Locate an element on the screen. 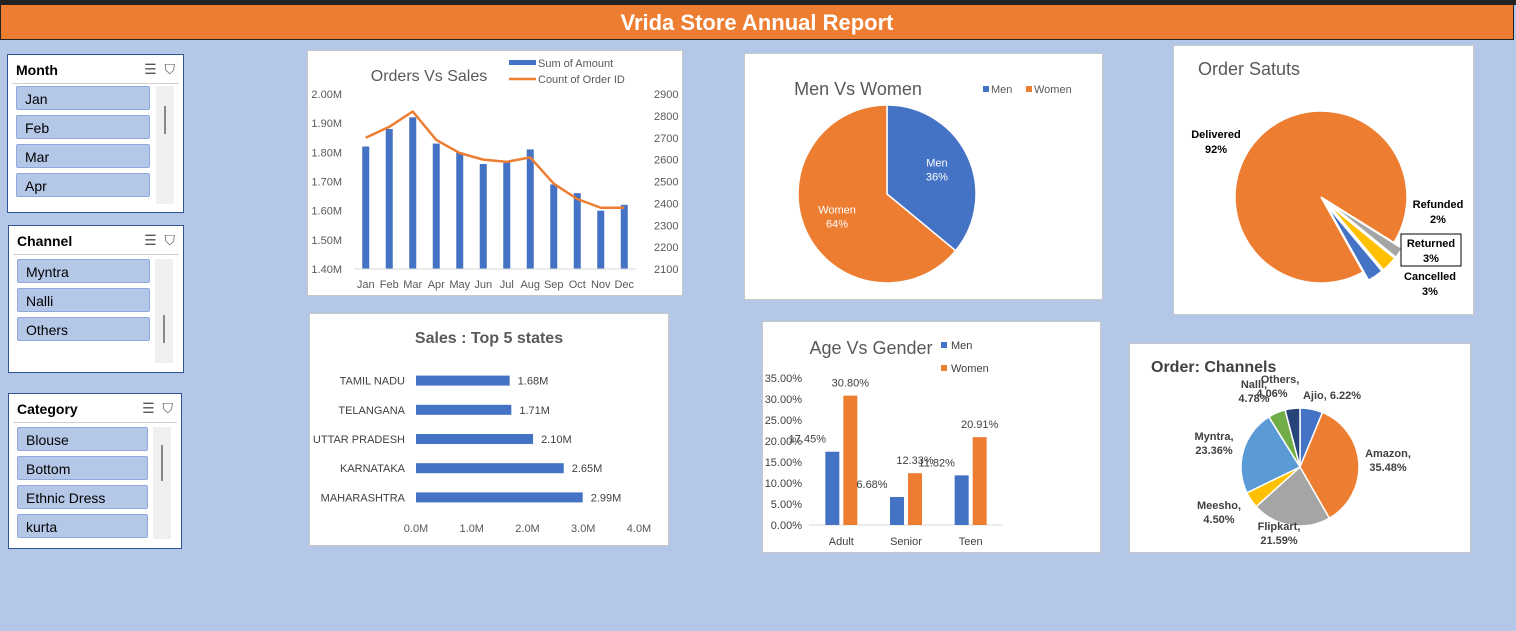 This screenshot has width=1516, height=631. x-tick-label: 2.0M is located at coordinates (527, 529).